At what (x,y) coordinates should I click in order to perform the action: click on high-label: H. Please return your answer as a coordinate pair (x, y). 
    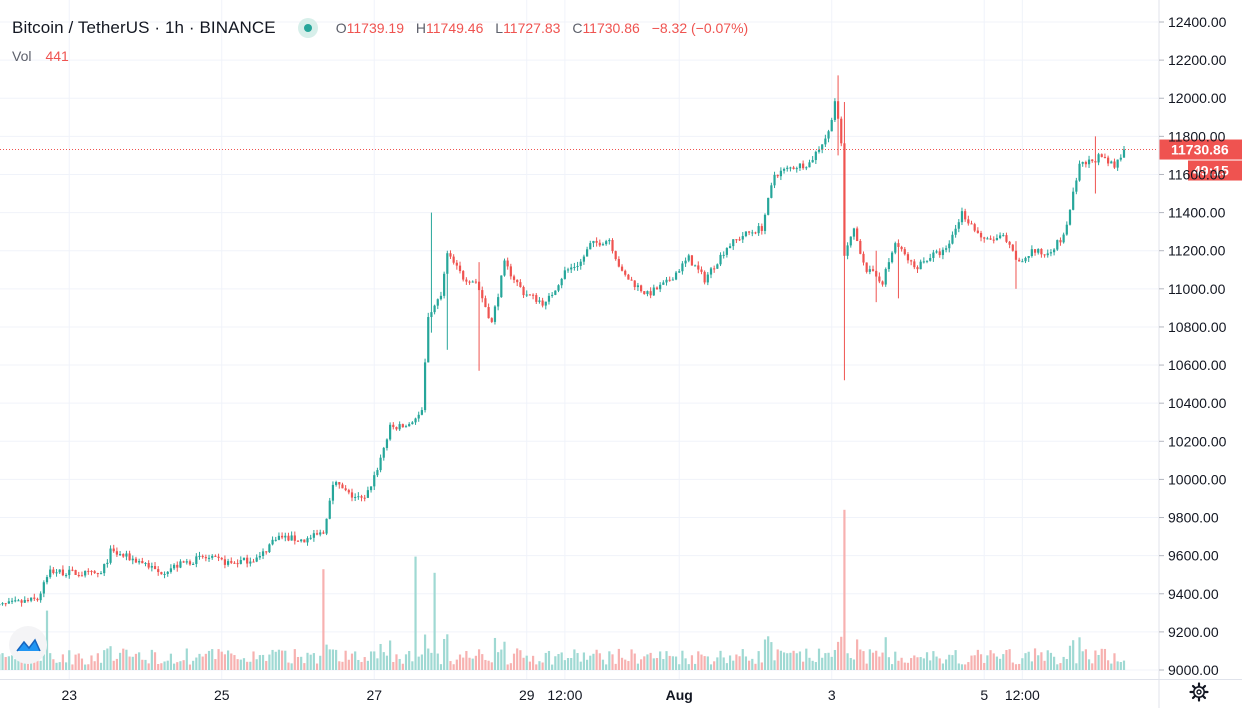
    Looking at the image, I should click on (421, 28).